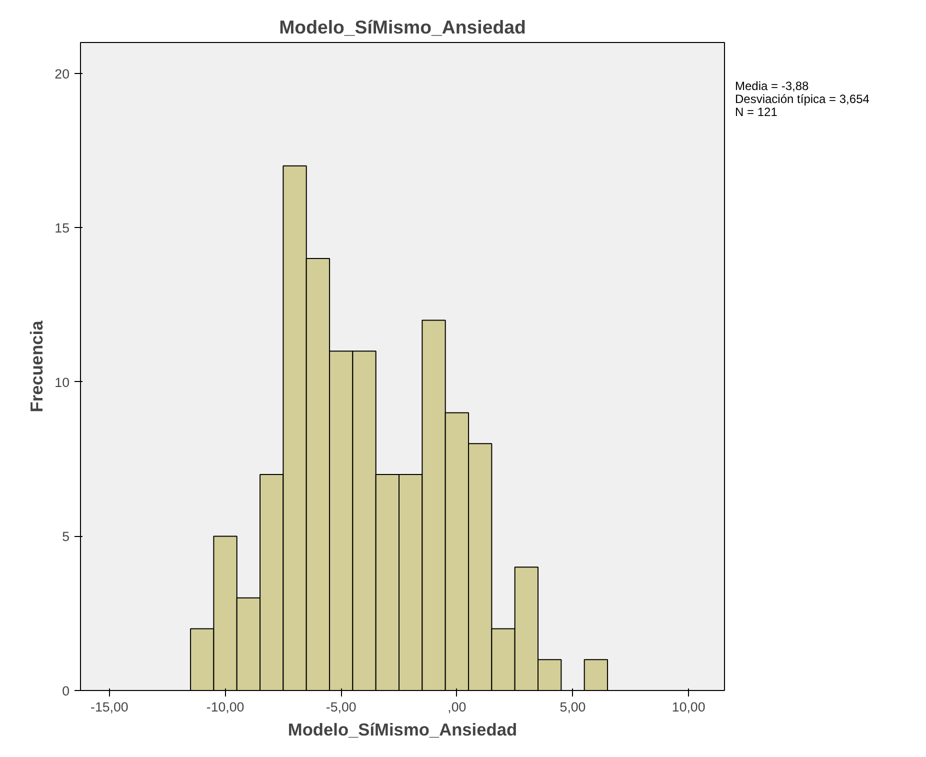 This screenshot has height=757, width=926. I want to click on y-tick-label: 5, so click(66, 536).